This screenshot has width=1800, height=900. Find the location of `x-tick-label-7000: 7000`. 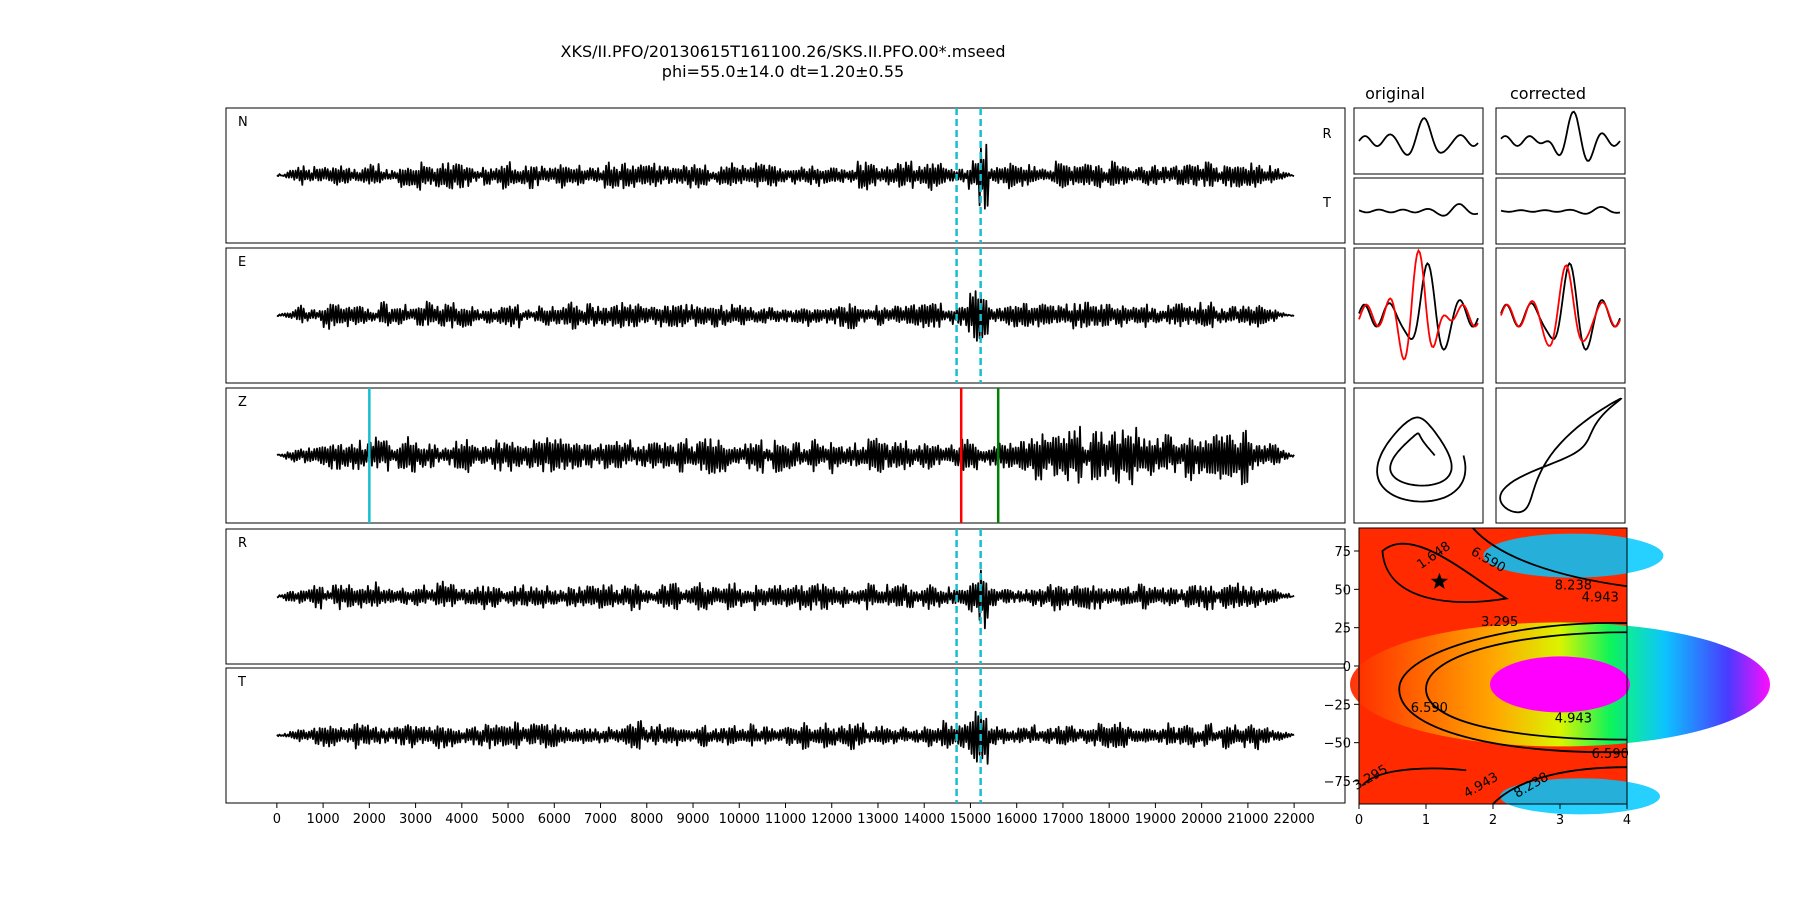

x-tick-label-7000: 7000 is located at coordinates (600, 819).